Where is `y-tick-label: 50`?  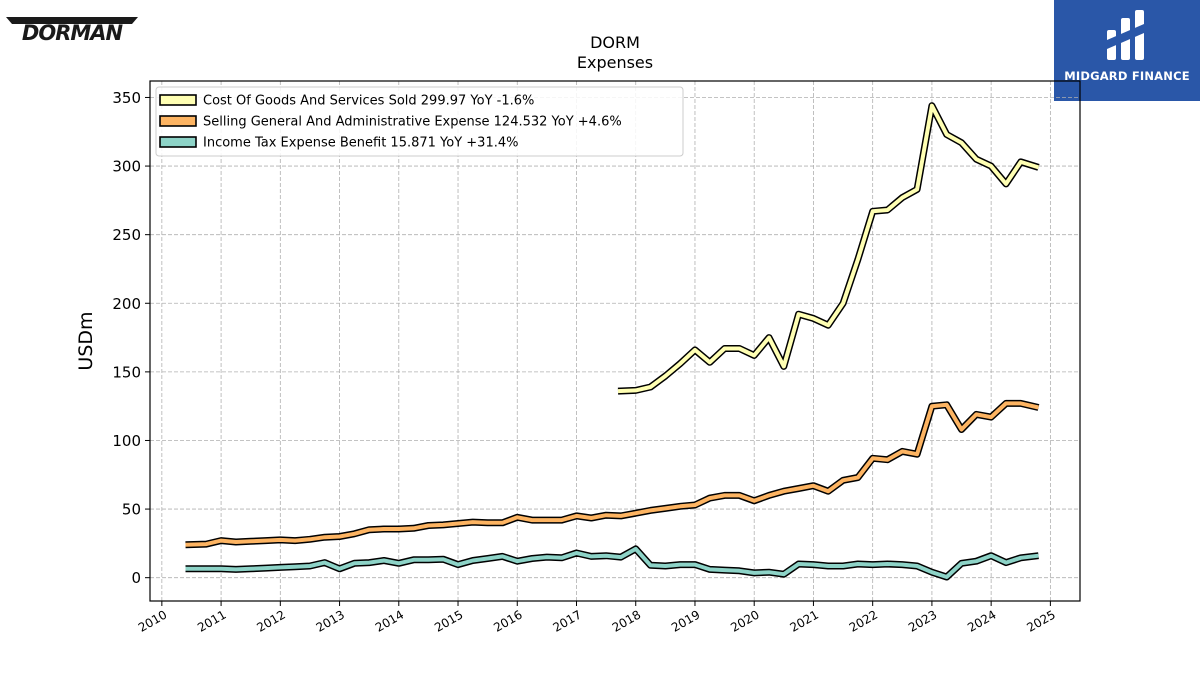 y-tick-label: 50 is located at coordinates (131, 510).